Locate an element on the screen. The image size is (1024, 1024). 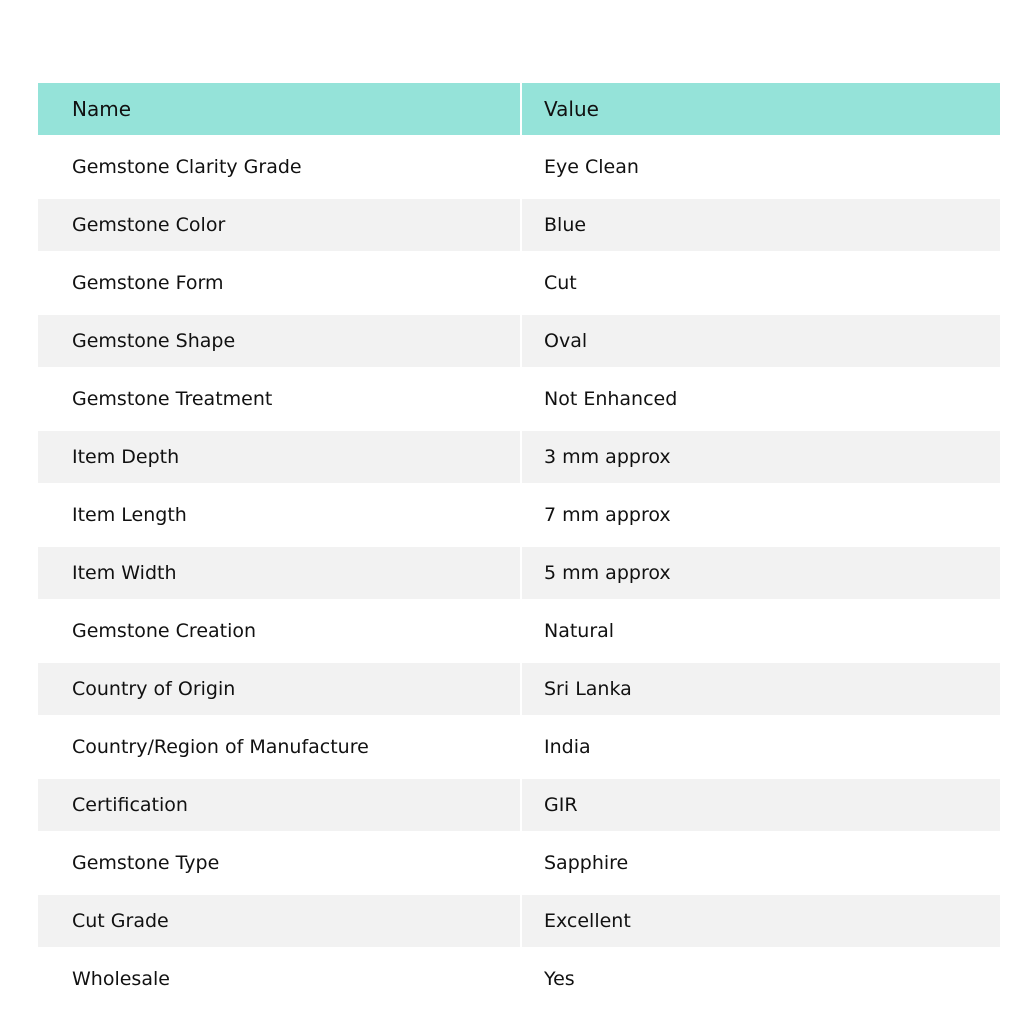
cell-value: Sri Lanka is located at coordinates (761, 689).